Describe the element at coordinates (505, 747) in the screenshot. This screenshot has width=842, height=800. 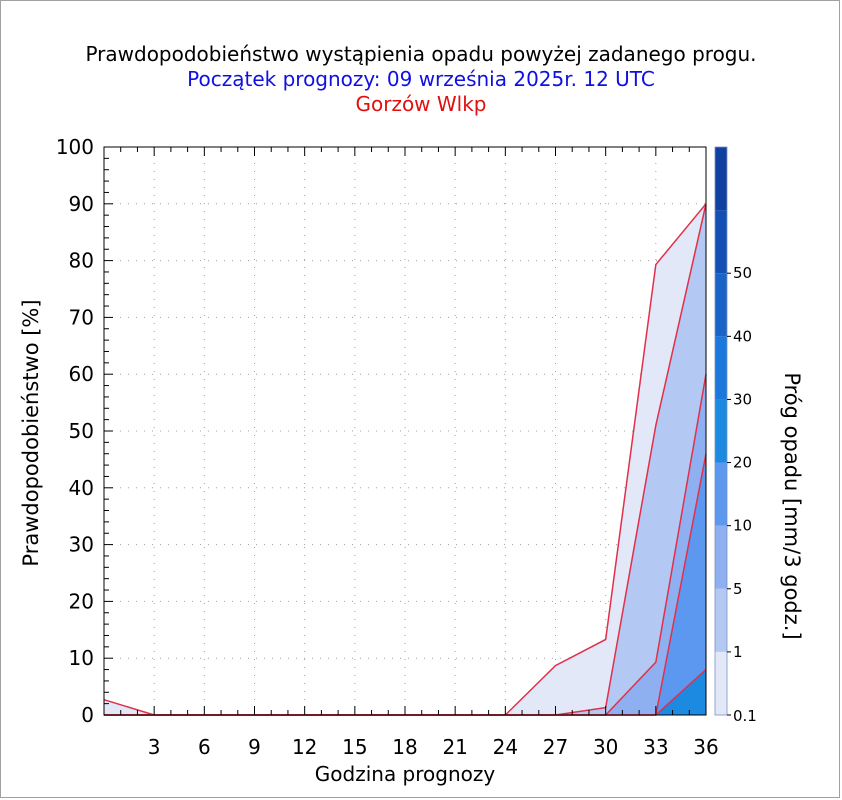
I see `x-tick-label: 24` at that location.